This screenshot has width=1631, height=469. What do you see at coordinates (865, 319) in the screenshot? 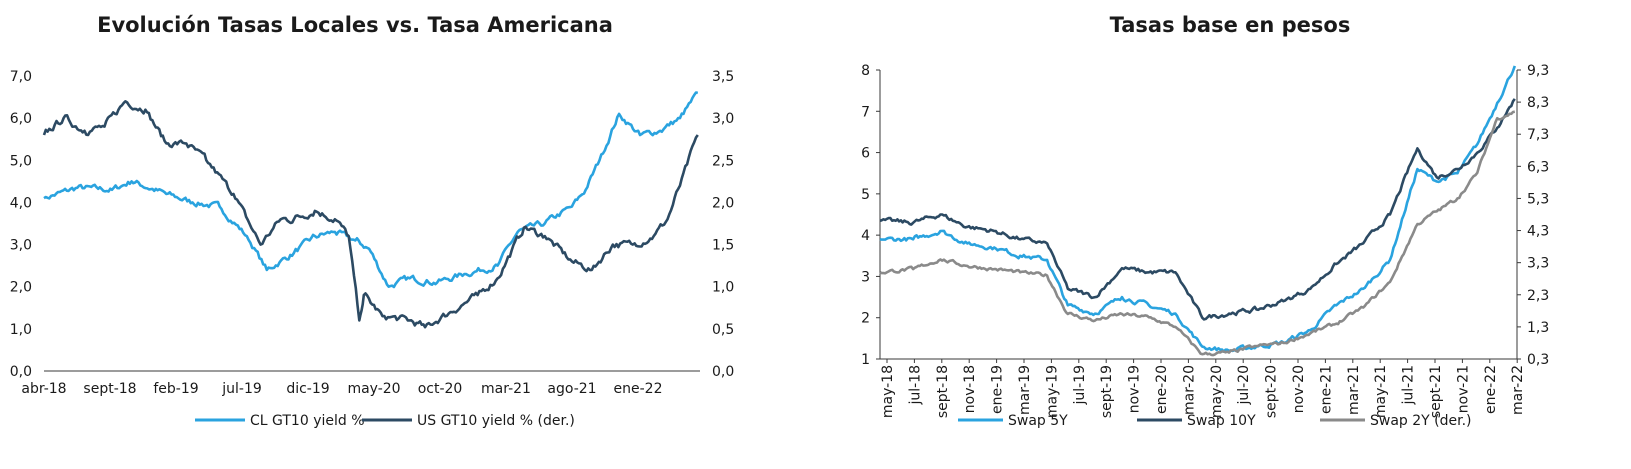
I see `left-y-tick-label: 2` at bounding box center [865, 319].